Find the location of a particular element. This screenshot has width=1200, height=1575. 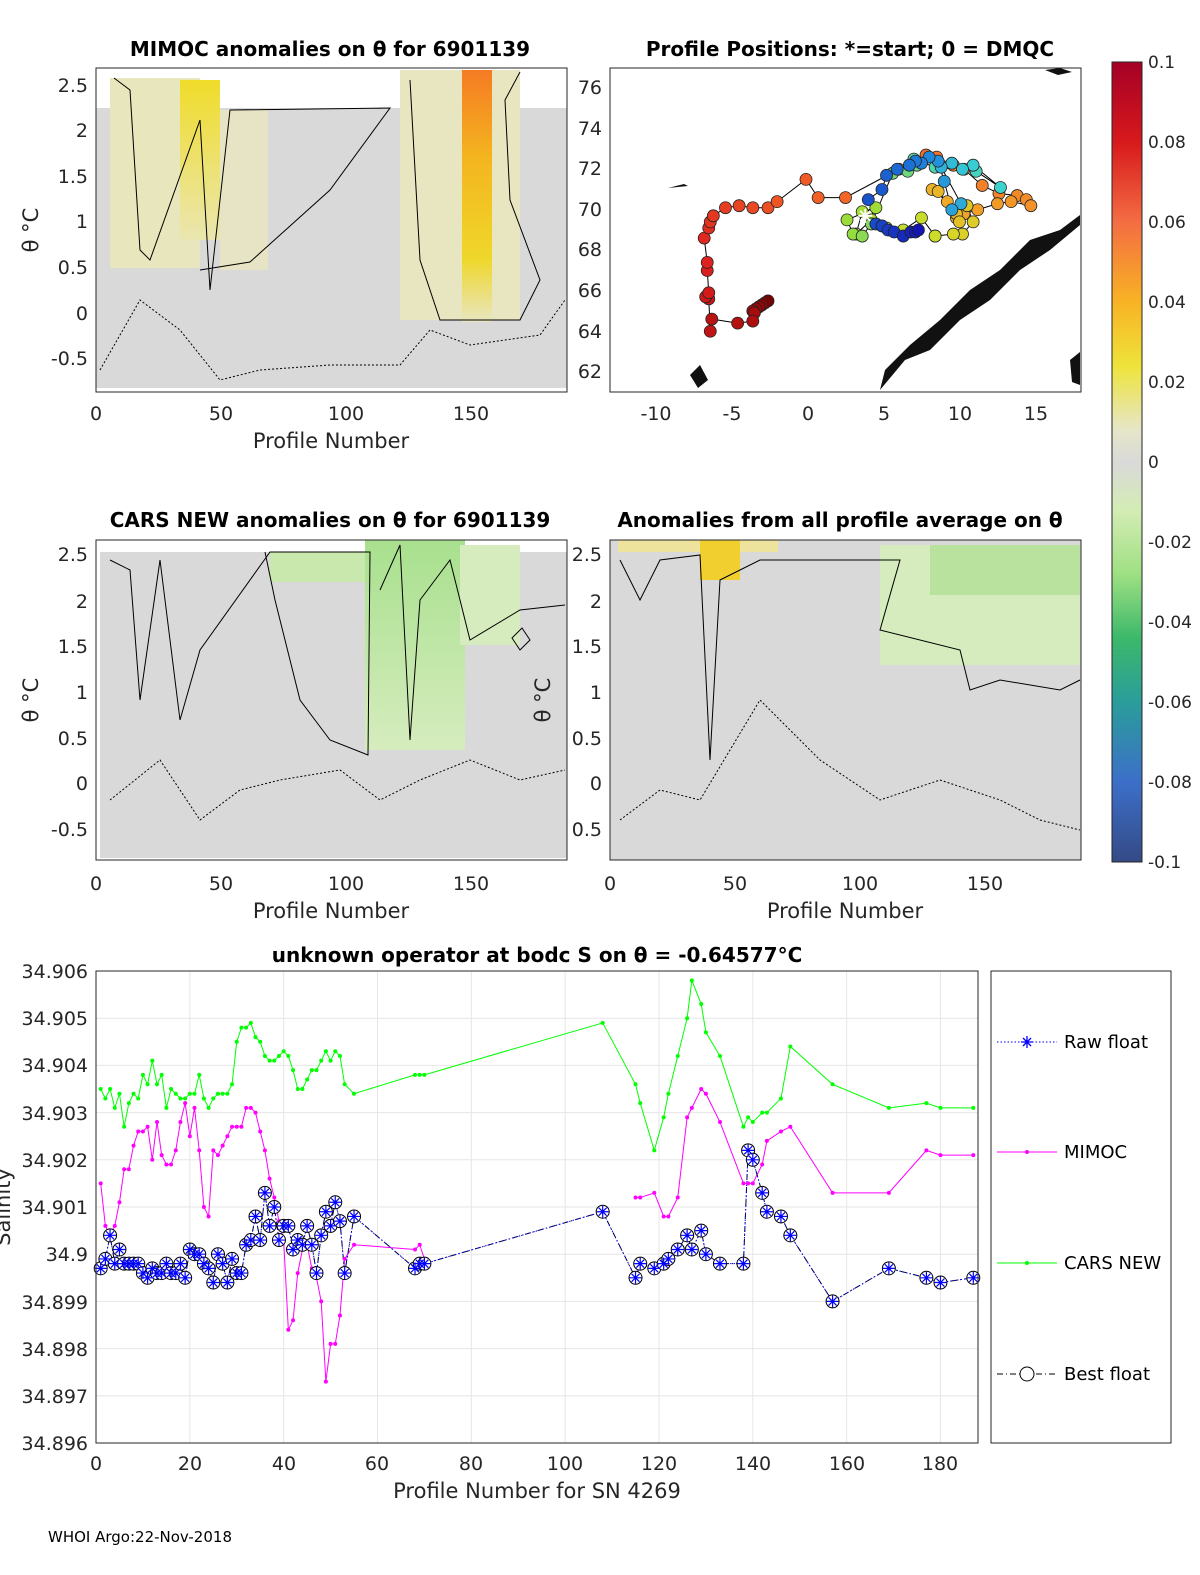

mimoc-ytick: -0.5 is located at coordinates (69, 359).